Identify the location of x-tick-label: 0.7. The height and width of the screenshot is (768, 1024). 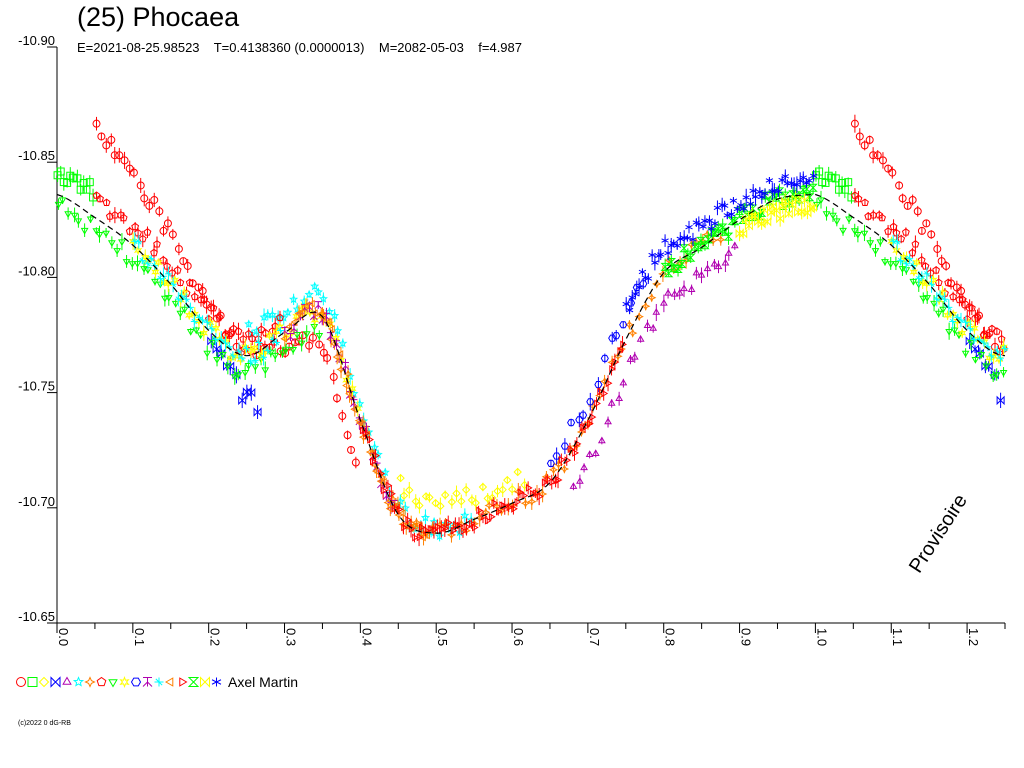
(594, 637).